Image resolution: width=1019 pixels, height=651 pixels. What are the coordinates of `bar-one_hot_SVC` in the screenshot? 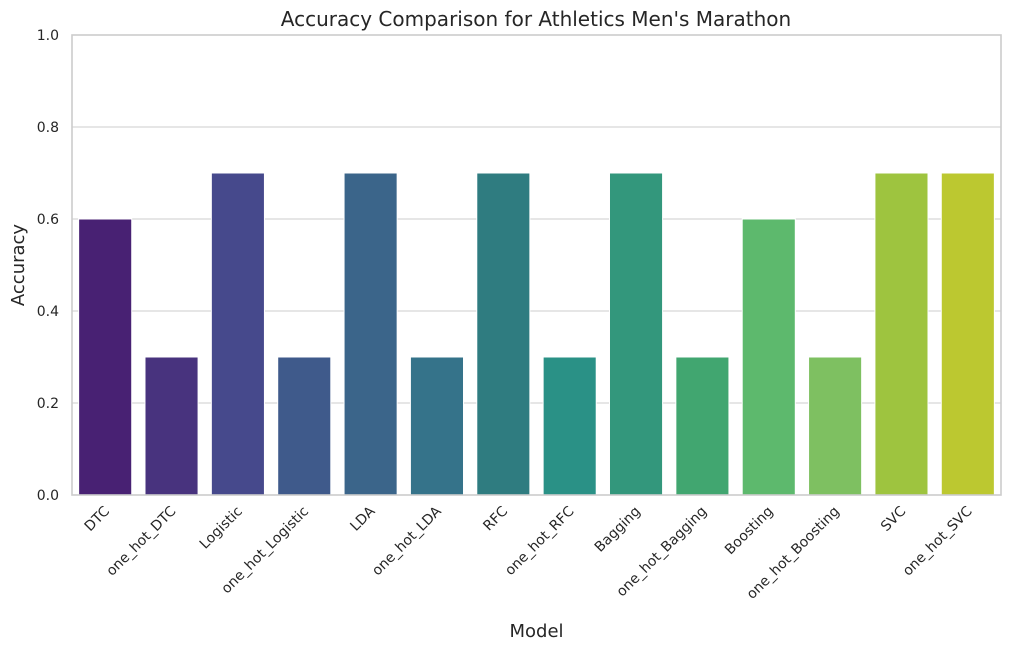 It's located at (967, 334).